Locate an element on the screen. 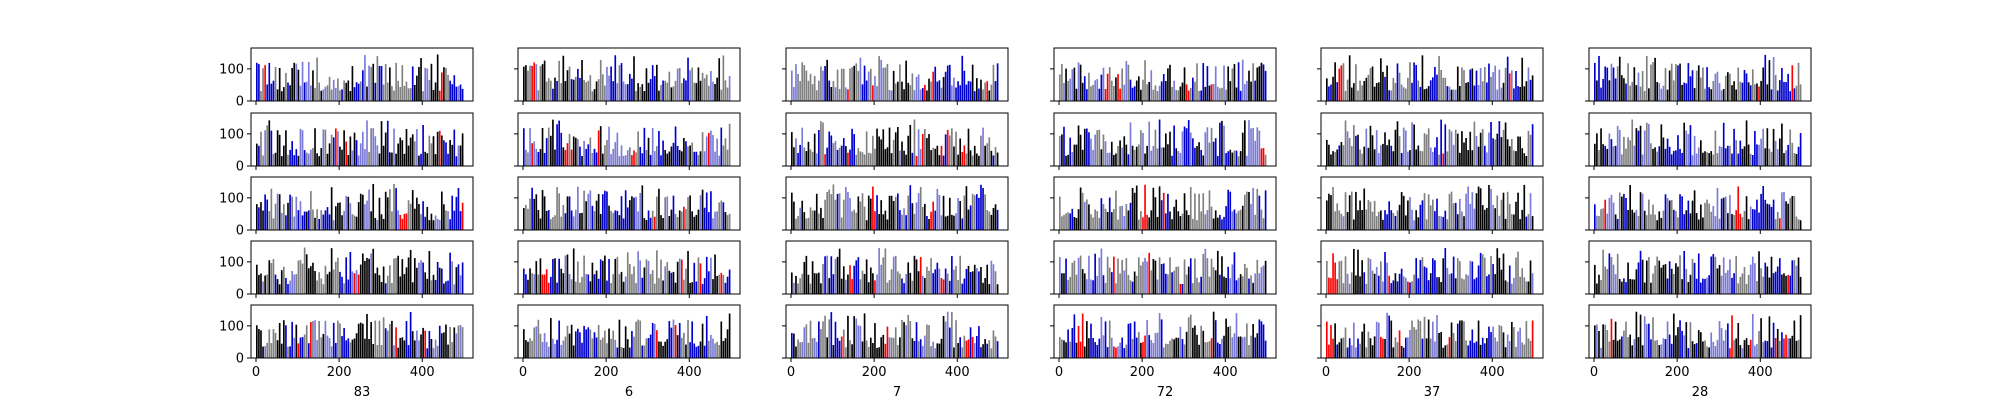 Image resolution: width=2000 pixels, height=400 pixels. axes-frame is located at coordinates (1700, 74).